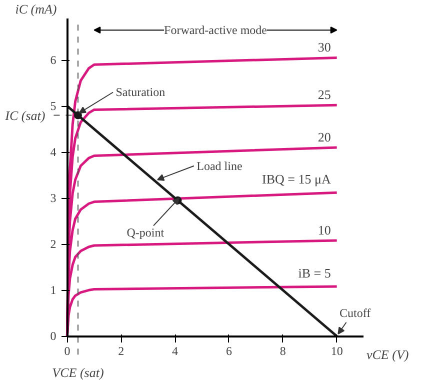 This screenshot has height=390, width=434. Describe the element at coordinates (53, 290) in the screenshot. I see `y-tick-label: 1` at that location.